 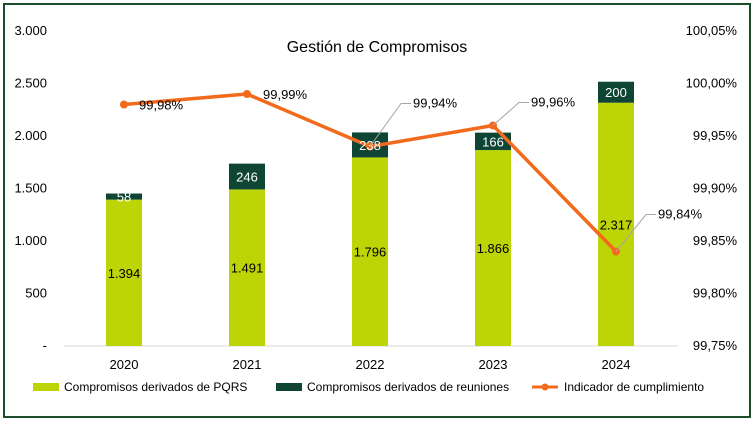 What do you see at coordinates (616, 364) in the screenshot?
I see `category-label: 2024` at bounding box center [616, 364].